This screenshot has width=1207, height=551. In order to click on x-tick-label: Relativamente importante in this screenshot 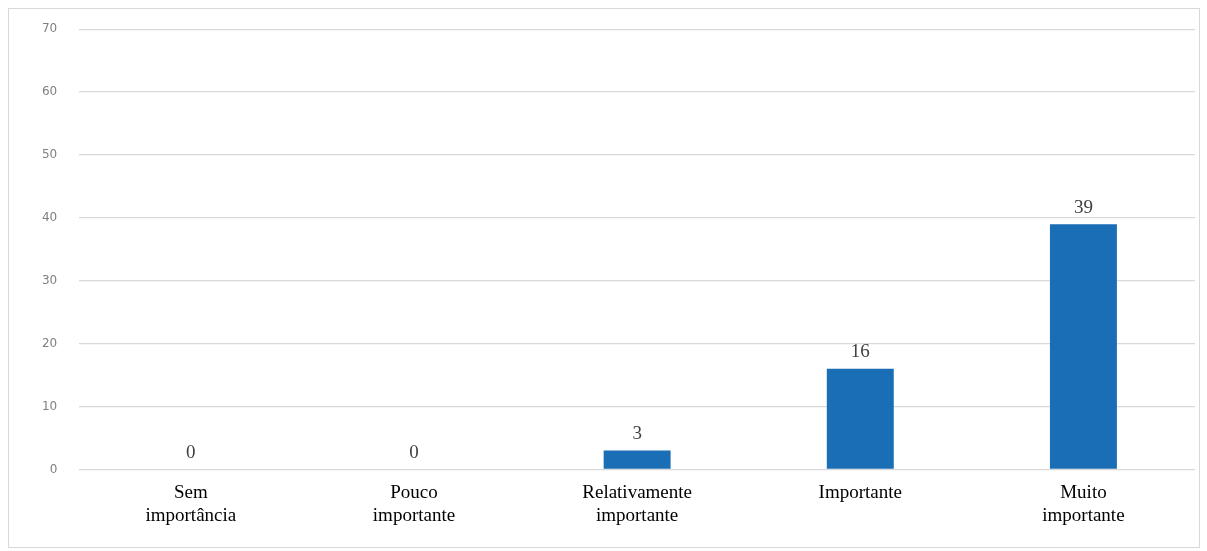, I will do `click(637, 502)`.